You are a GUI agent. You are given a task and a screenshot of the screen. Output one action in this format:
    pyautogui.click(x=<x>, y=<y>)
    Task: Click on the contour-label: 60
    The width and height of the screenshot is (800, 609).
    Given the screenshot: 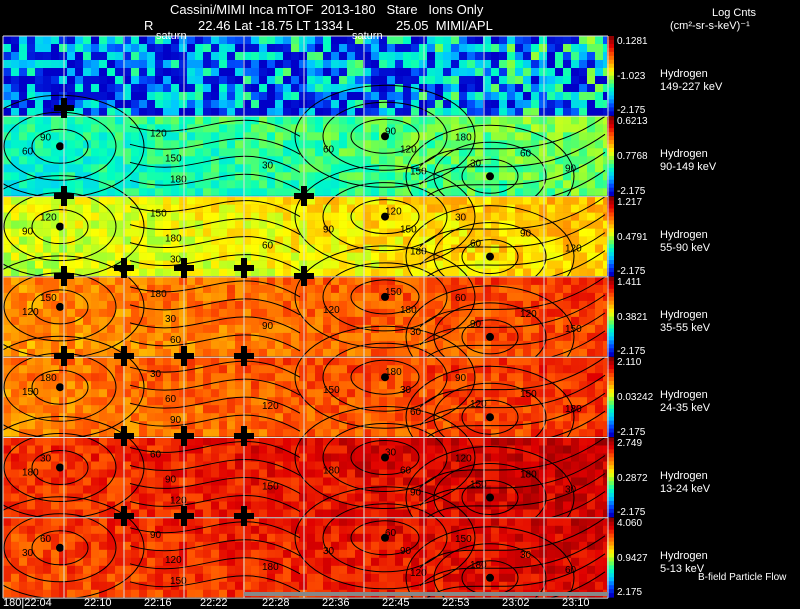 What is the action you would take?
    pyautogui.click(x=416, y=412)
    